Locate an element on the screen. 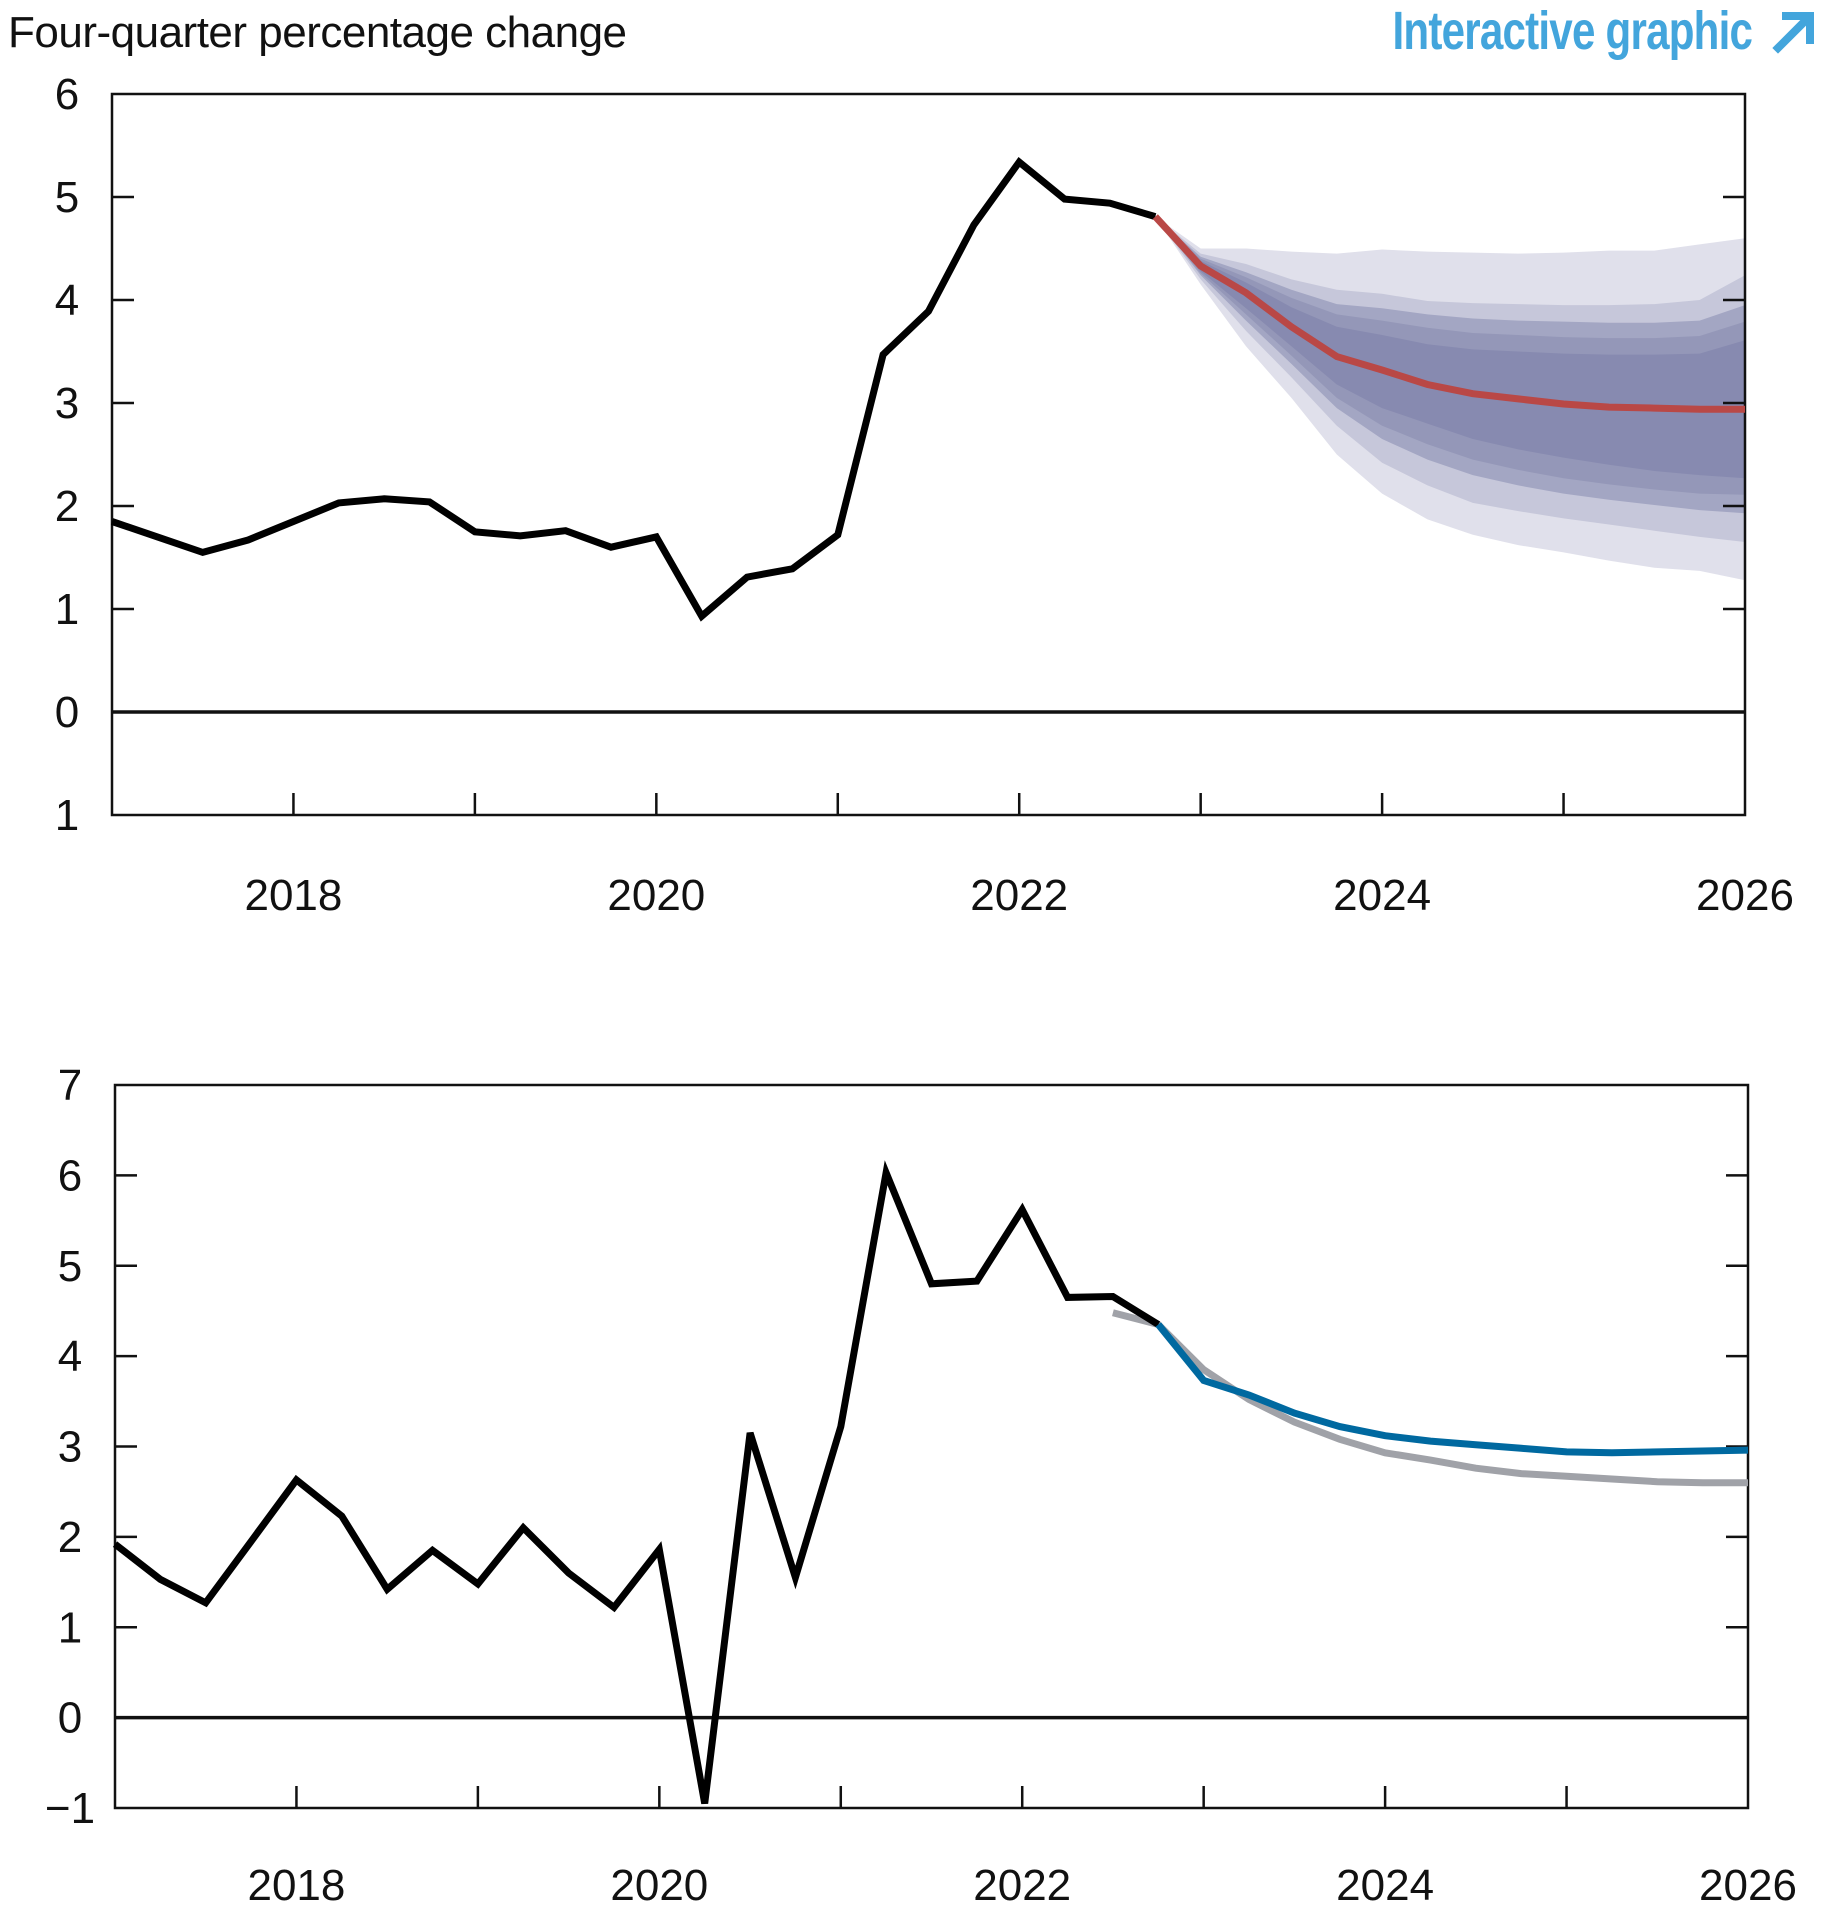  y-axis-title: Four-quarter percentage change is located at coordinates (317, 32).